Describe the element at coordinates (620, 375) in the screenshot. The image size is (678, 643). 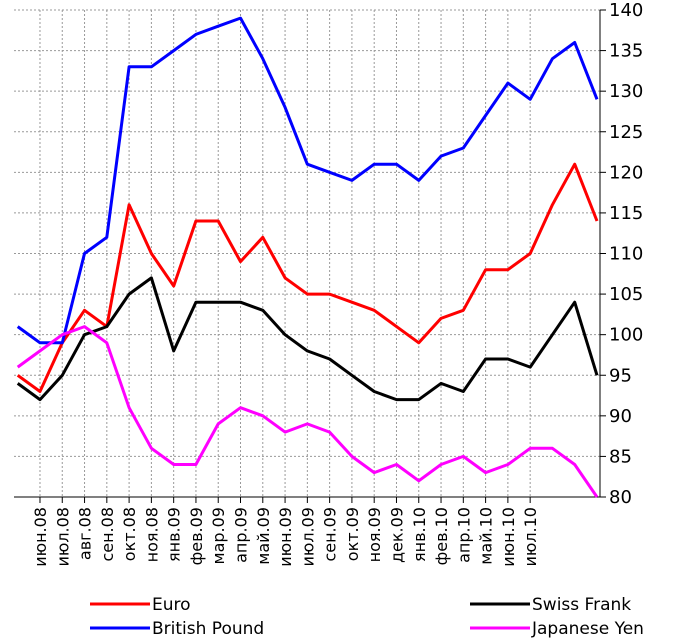
I see `y-tick-label: 95` at that location.